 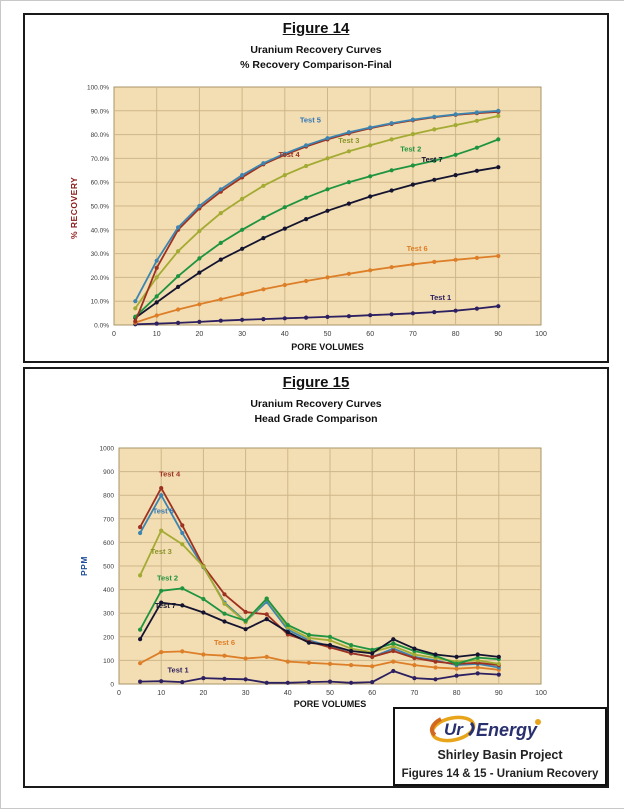 What do you see at coordinates (485, 729) in the screenshot?
I see `ur-energy-logo-graphic: Ur Energy` at bounding box center [485, 729].